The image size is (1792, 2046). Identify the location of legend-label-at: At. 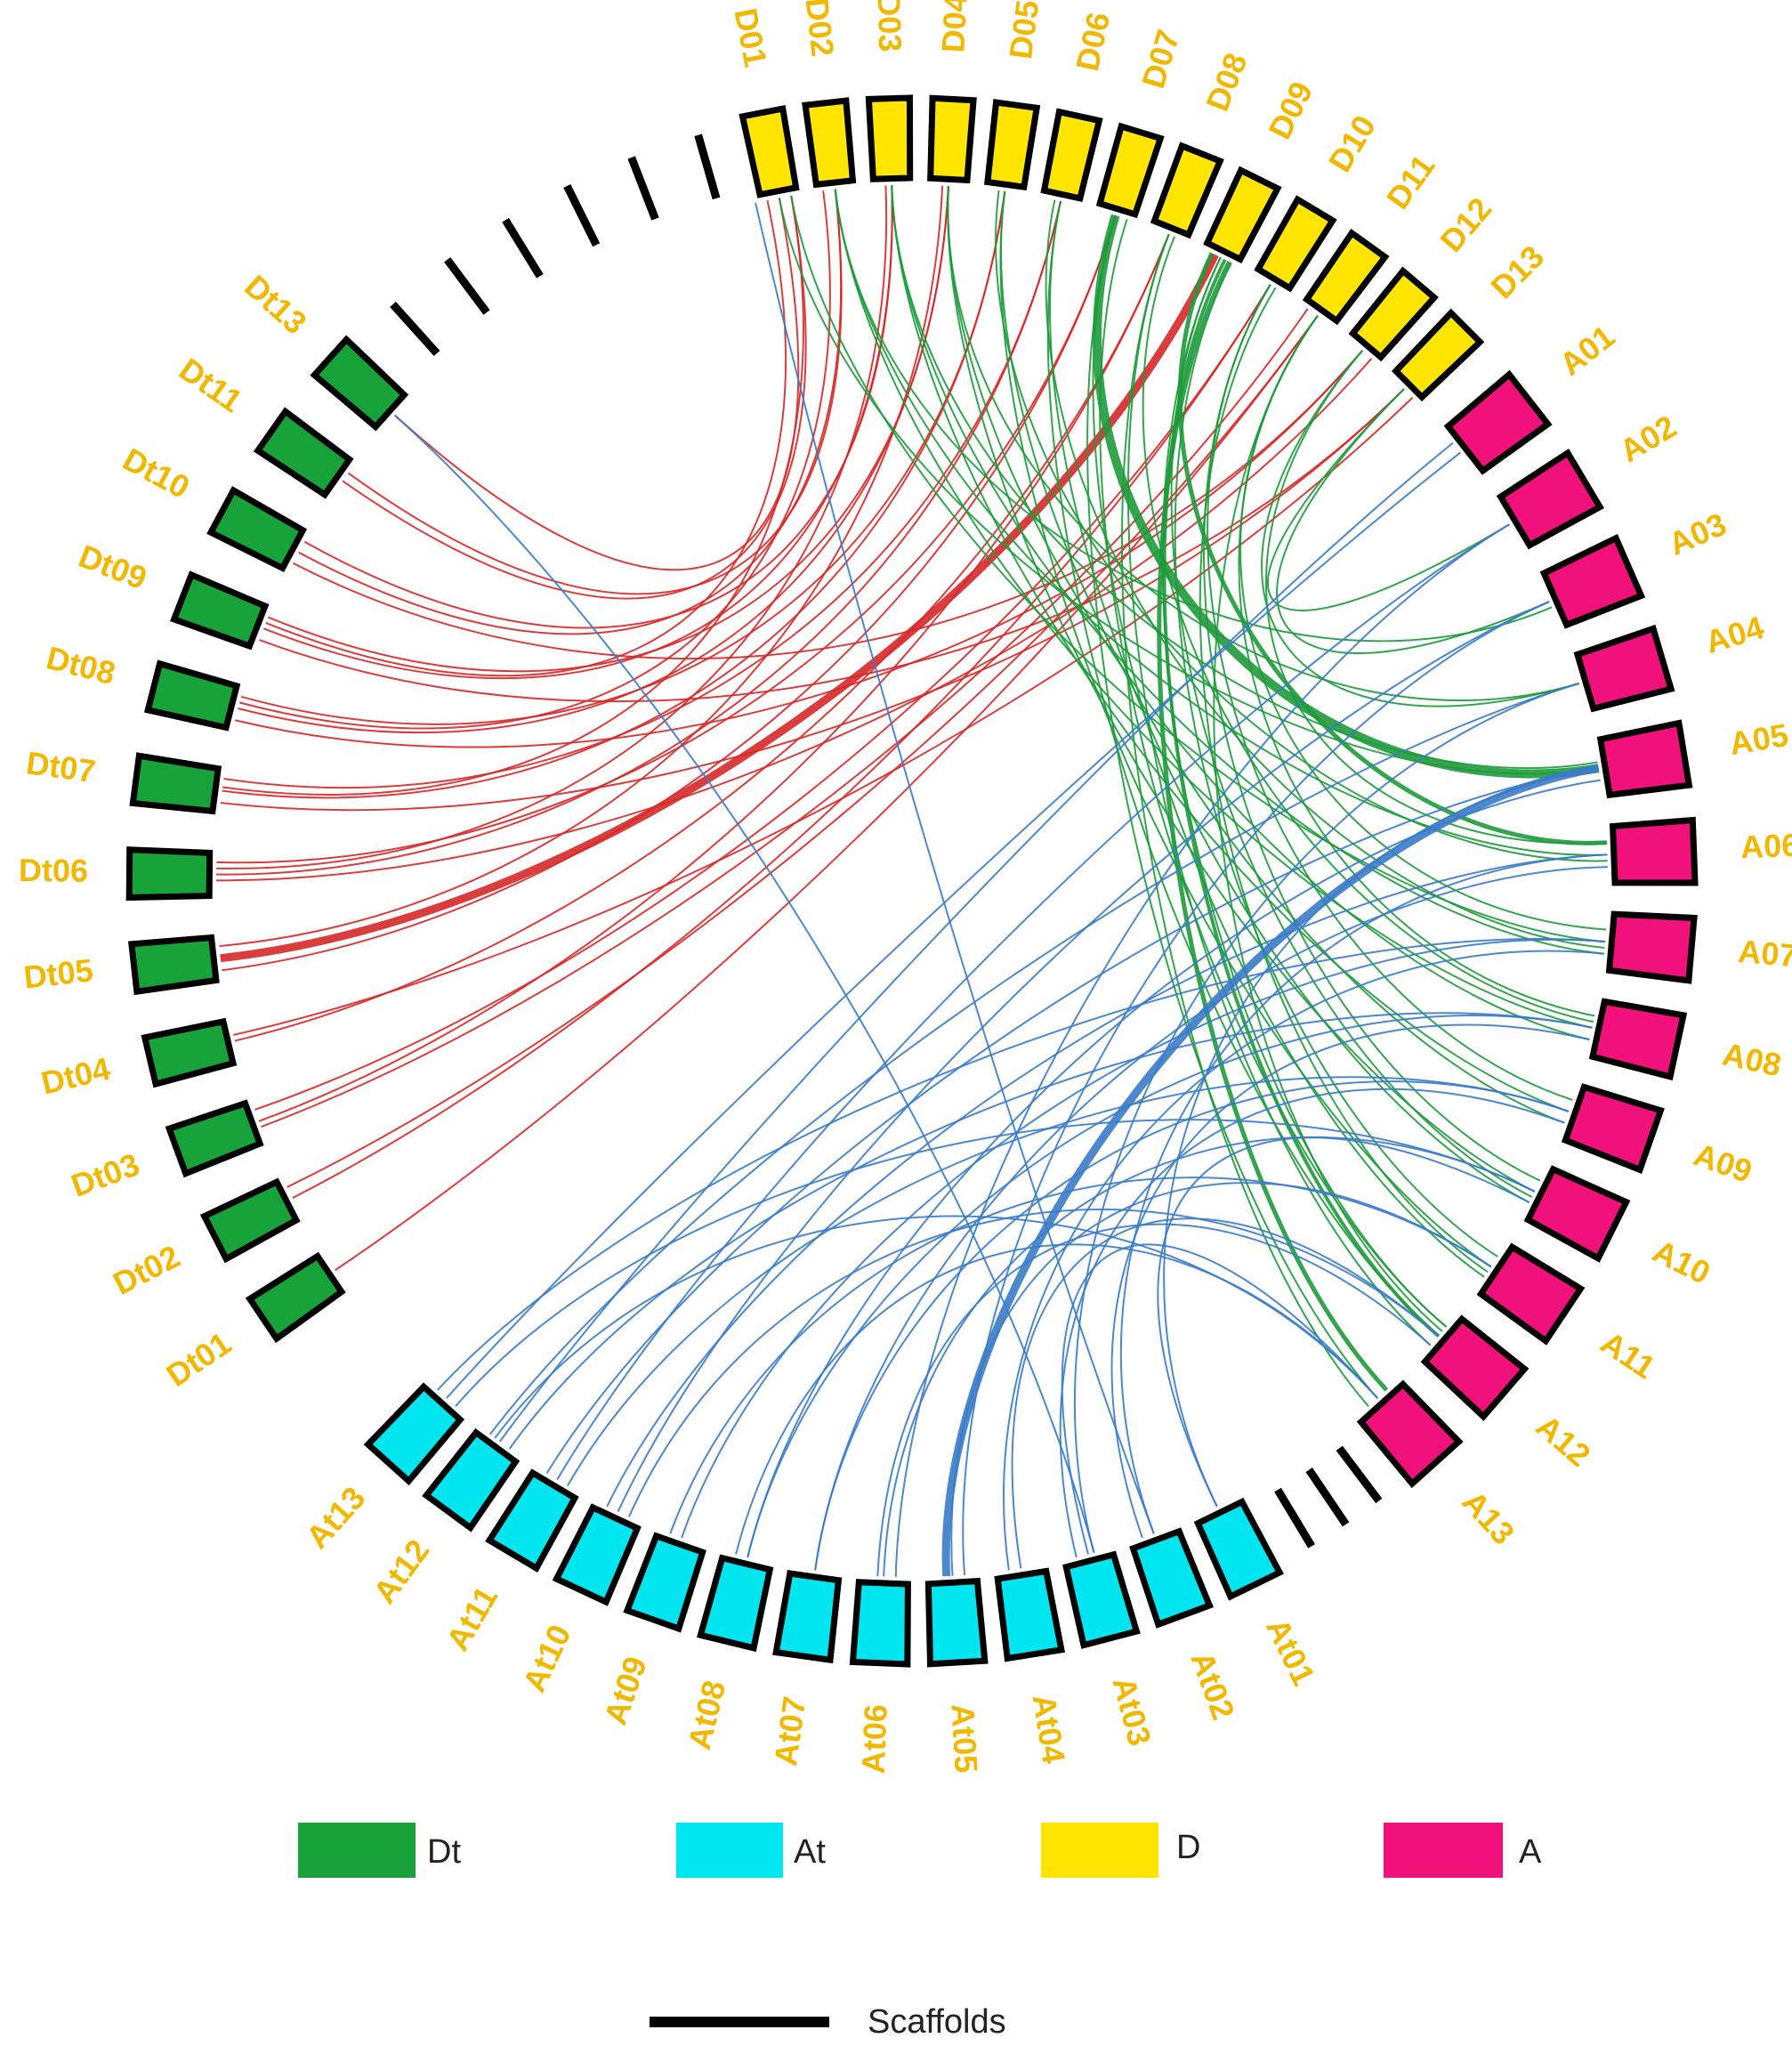
(810, 1852).